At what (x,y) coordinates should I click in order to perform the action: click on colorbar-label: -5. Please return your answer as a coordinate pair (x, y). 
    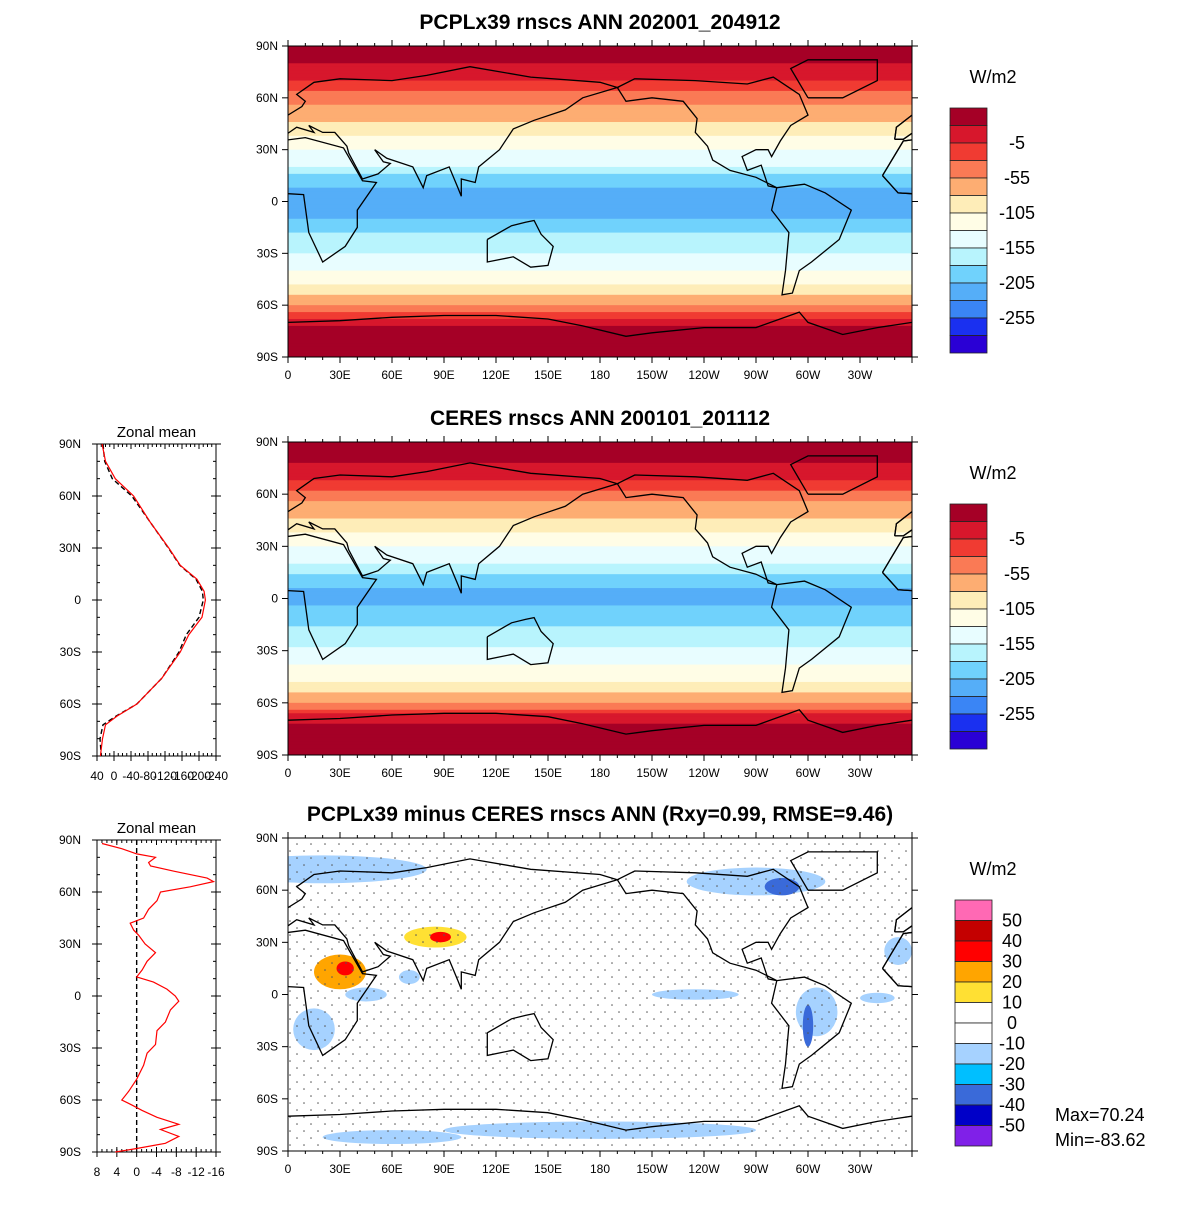
    Looking at the image, I should click on (1017, 143).